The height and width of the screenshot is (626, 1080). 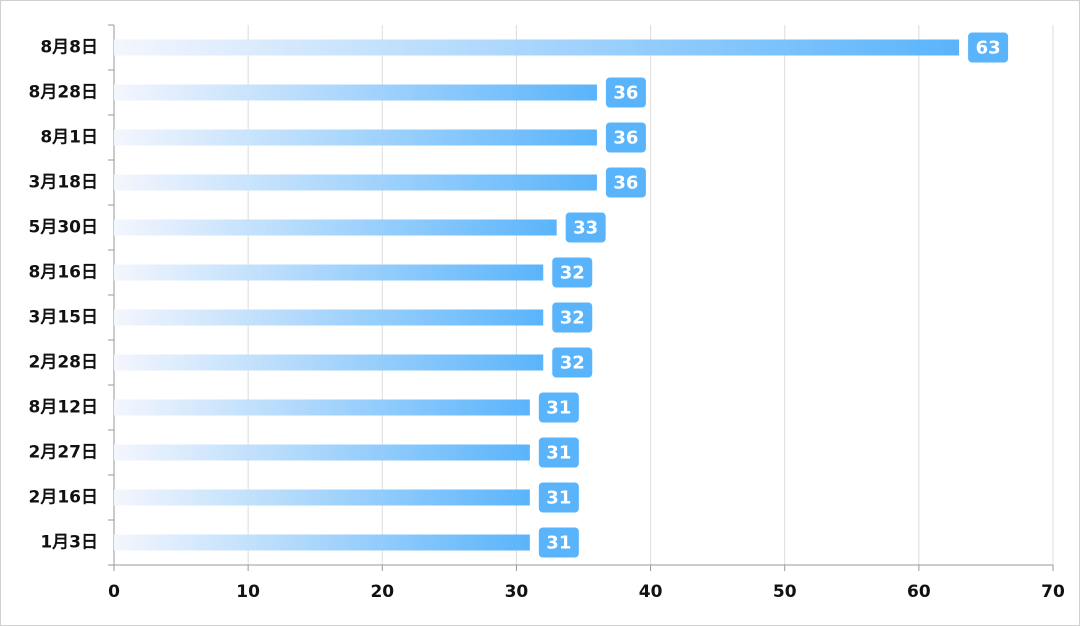 What do you see at coordinates (919, 592) in the screenshot?
I see `x-tick-label: 60` at bounding box center [919, 592].